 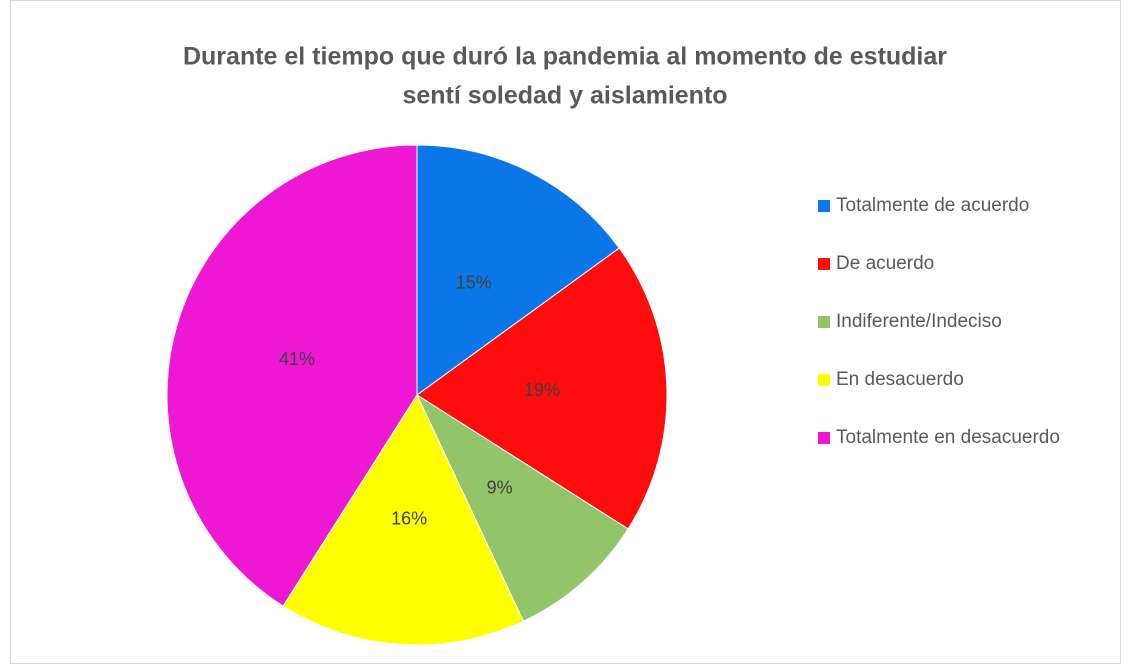 I want to click on legend-label: Indiferente/Indeciso, so click(x=919, y=321).